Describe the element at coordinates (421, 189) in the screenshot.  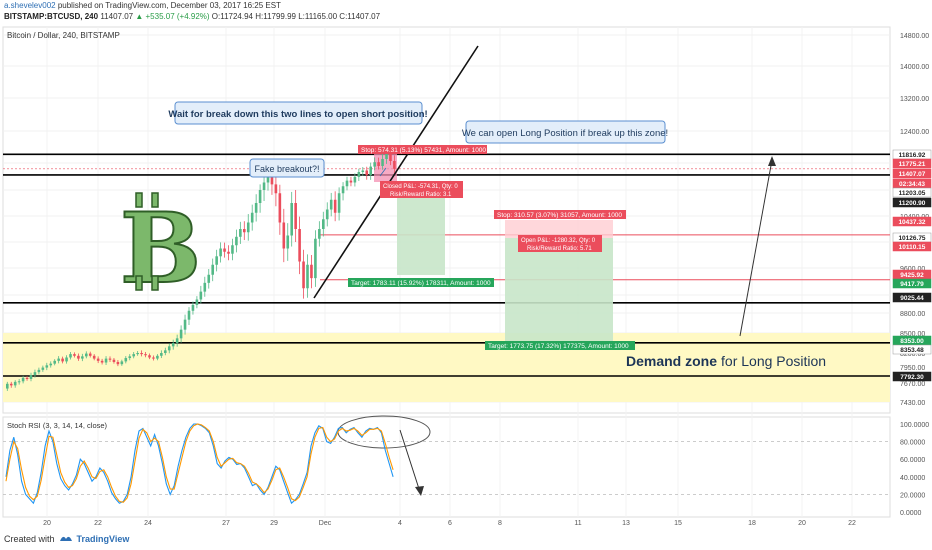
I see `short-pnl-tag` at that location.